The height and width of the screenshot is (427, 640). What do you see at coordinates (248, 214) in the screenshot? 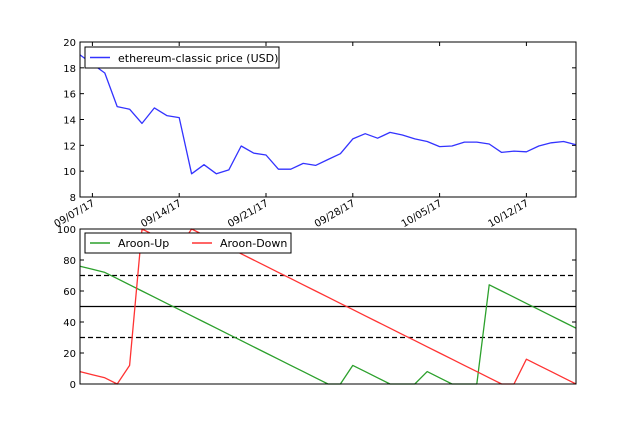
I see `x-tick-label: 09/21/17` at bounding box center [248, 214].